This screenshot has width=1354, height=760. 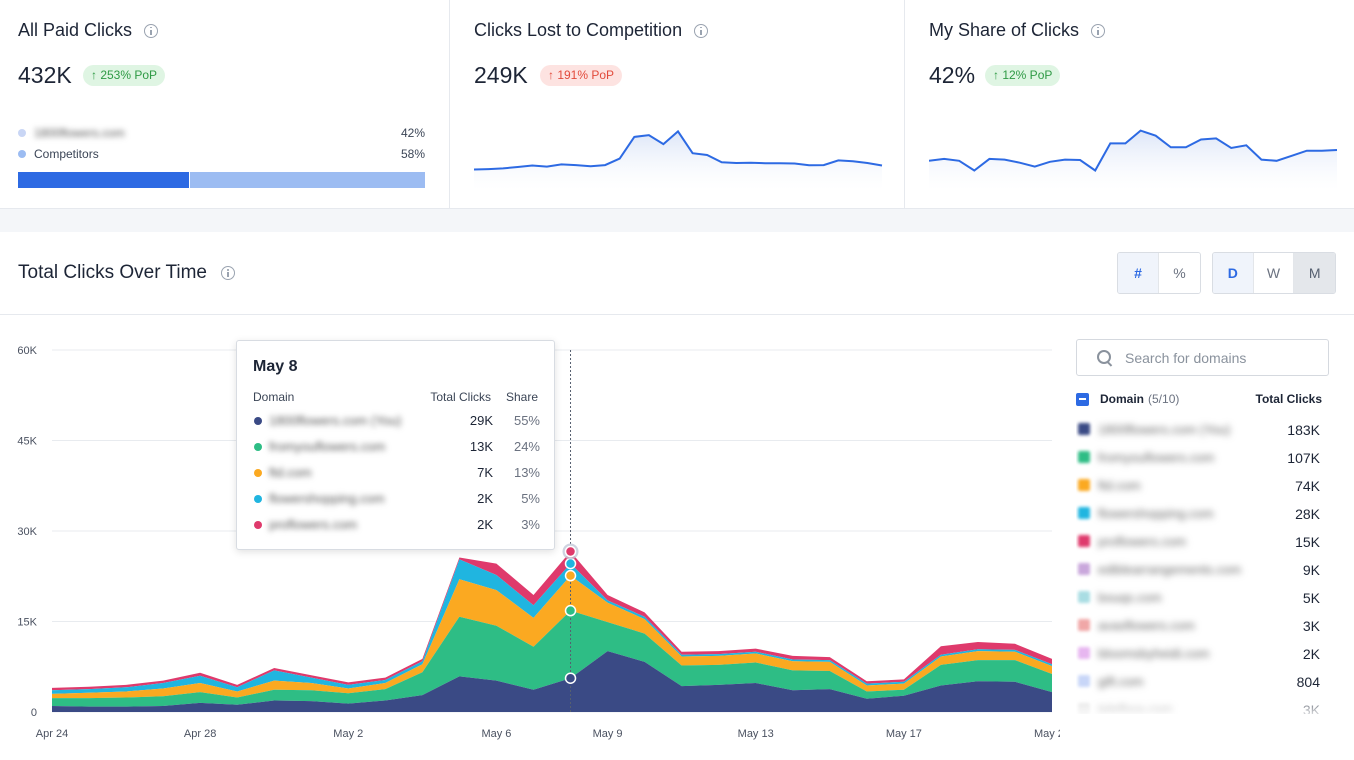 I want to click on toggle-percent: %, so click(x=1179, y=273).